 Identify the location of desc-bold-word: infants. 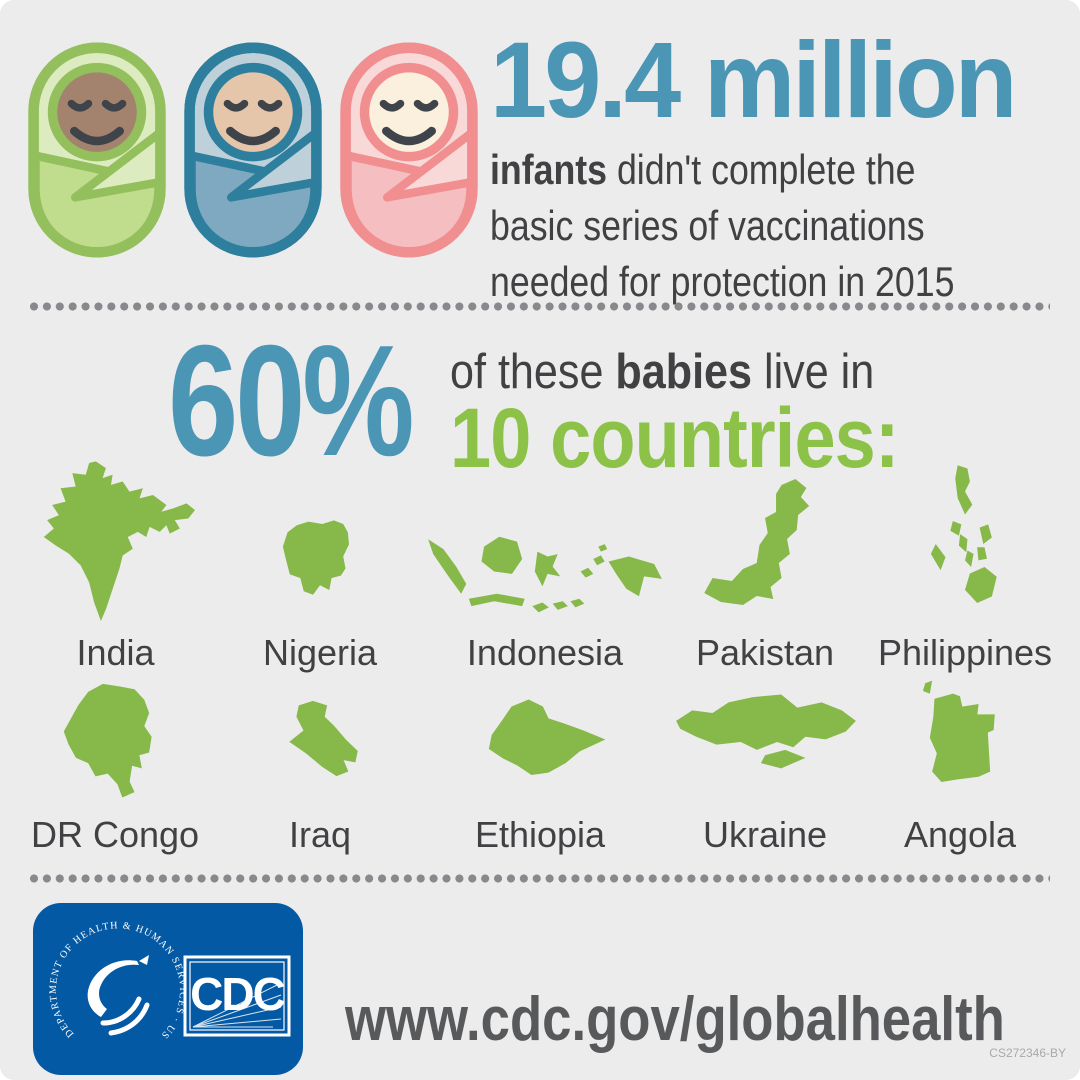
(549, 169).